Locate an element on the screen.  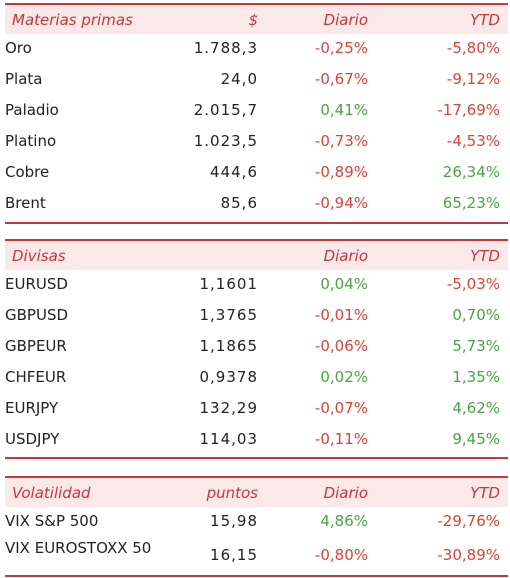
row-ytd: 65,23% is located at coordinates (471, 203).